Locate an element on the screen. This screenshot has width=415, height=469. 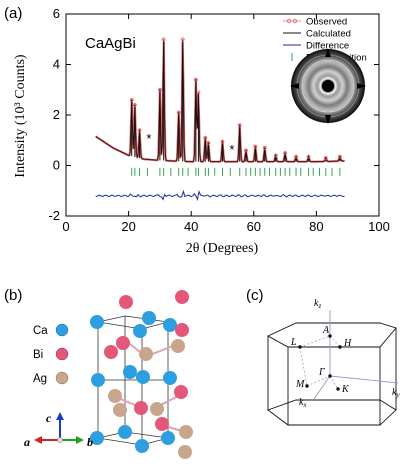
bragg-ticks is located at coordinates (236, 171).